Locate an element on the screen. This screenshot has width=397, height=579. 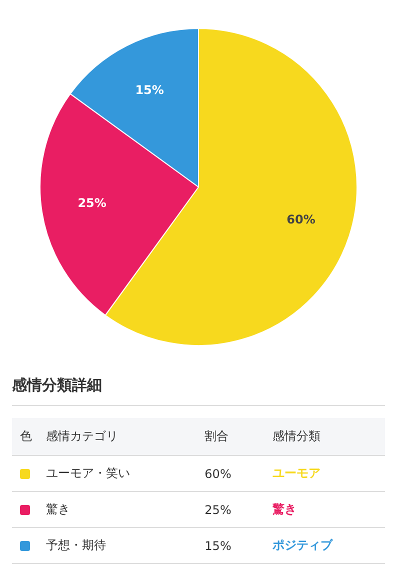
text: ユーモア is located at coordinates (324, 474).